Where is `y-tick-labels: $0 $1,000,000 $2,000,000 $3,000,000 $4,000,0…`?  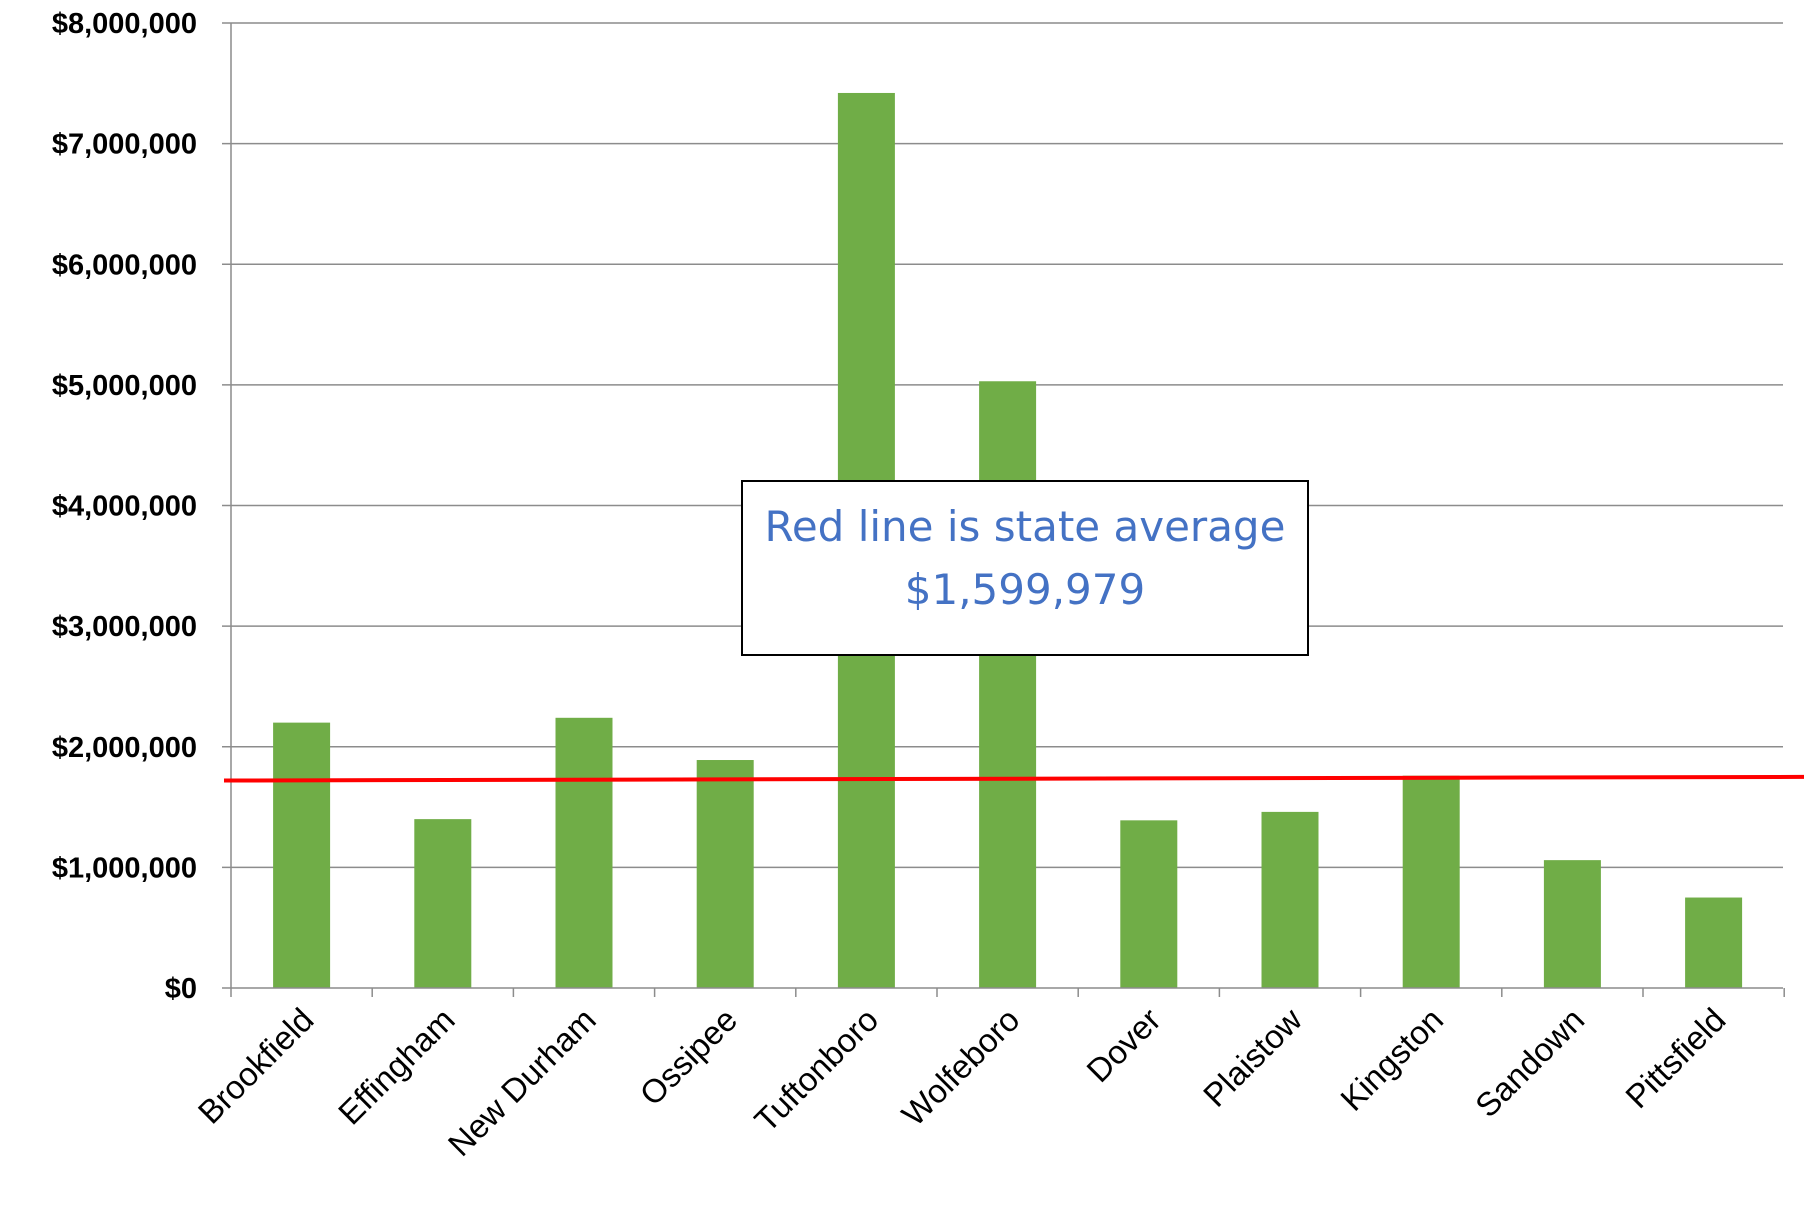
y-tick-labels: $0 $1,000,000 $2,000,000 $3,000,000 $4,000,0… is located at coordinates (124, 506).